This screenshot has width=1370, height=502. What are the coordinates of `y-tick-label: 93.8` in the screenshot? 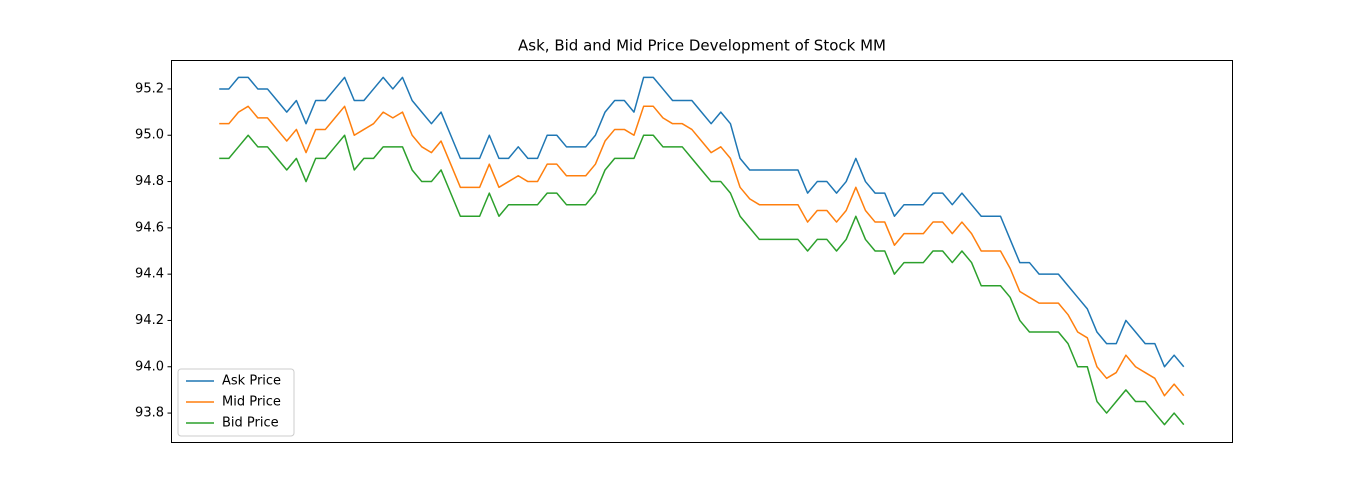 It's located at (149, 413).